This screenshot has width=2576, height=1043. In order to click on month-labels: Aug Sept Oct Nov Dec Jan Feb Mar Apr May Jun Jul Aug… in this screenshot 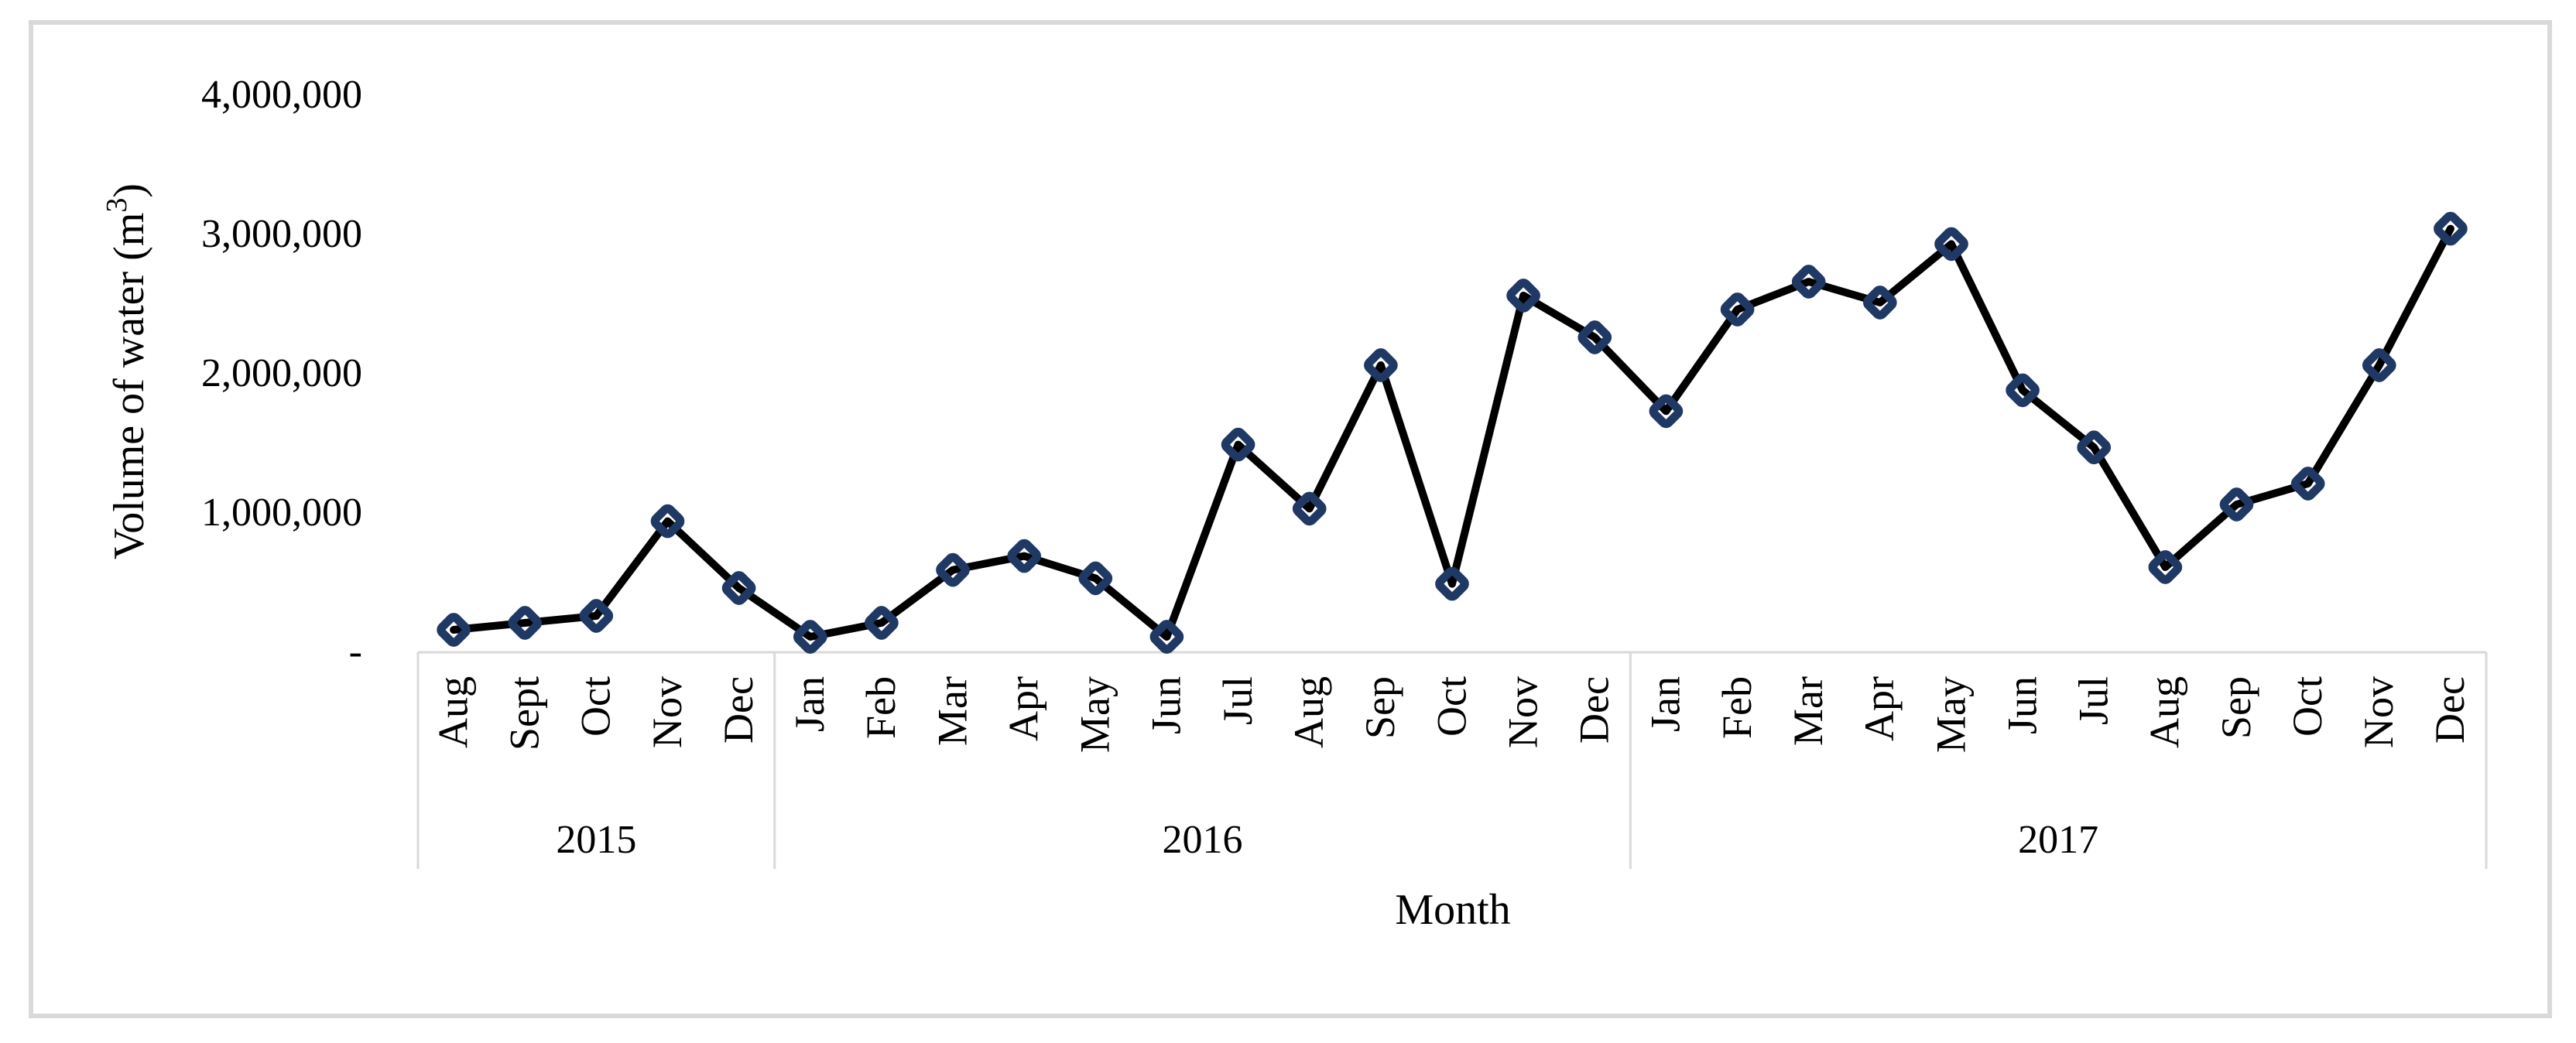, I will do `click(1451, 715)`.